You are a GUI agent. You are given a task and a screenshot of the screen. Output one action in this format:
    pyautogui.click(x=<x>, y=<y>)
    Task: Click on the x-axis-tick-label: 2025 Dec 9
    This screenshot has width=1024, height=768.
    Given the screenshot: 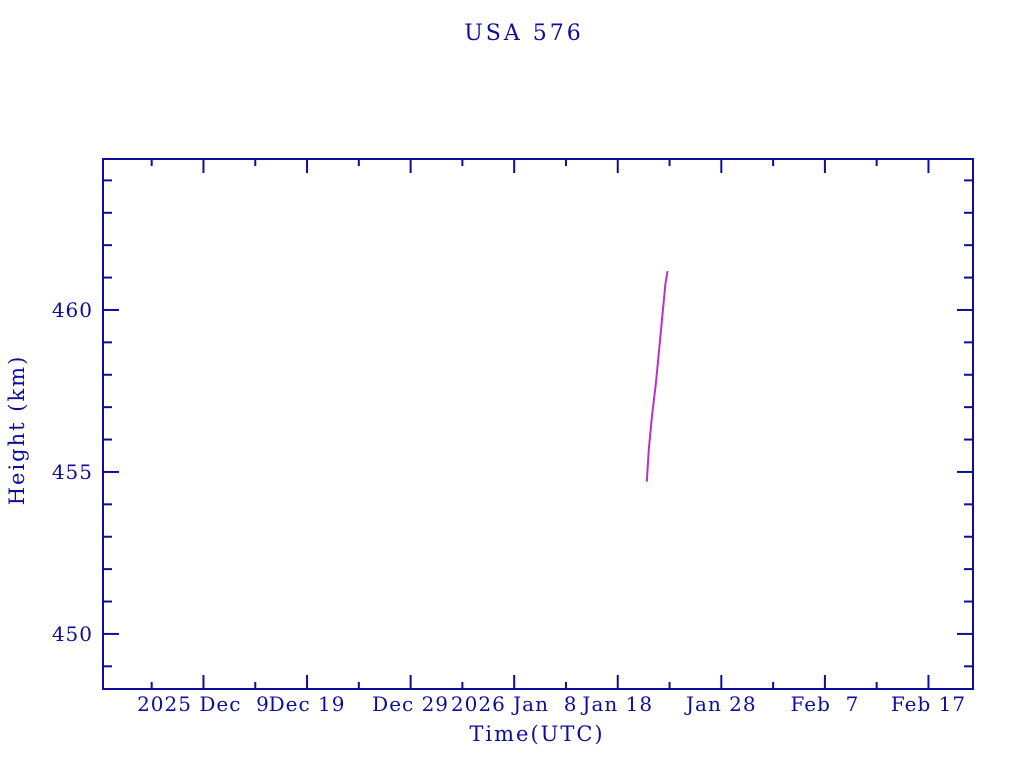 What is the action you would take?
    pyautogui.click(x=203, y=704)
    